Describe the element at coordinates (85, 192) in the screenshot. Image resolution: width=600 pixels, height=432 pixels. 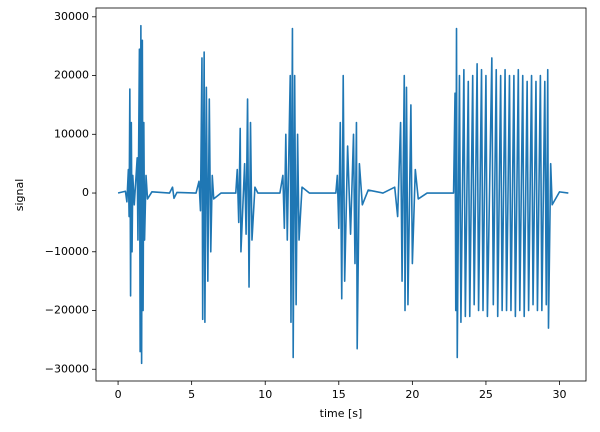
I see `y-tick-label: 0` at that location.